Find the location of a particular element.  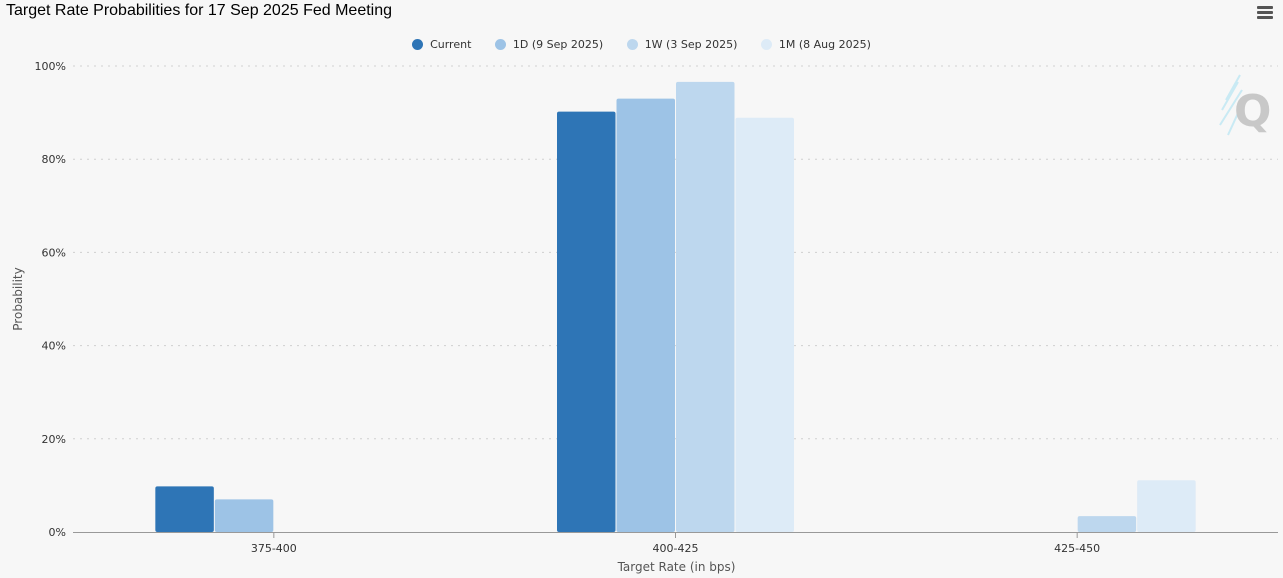

legend-item-1m: 1M (8 Aug 2025) is located at coordinates (815, 44).